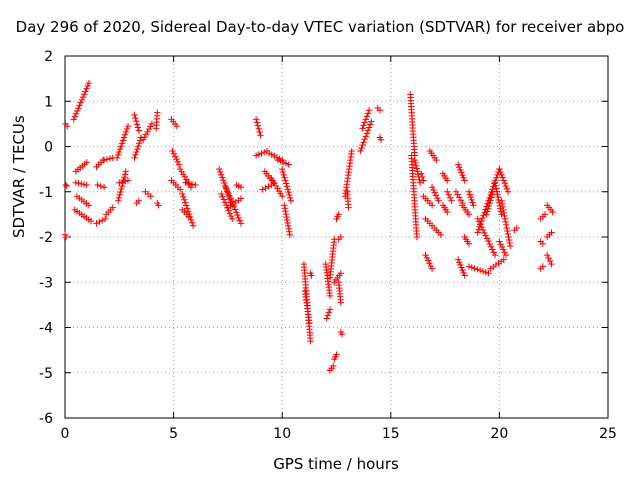 The width and height of the screenshot is (640, 480). Describe the element at coordinates (46, 419) in the screenshot. I see `y-tick-label: -6` at that location.